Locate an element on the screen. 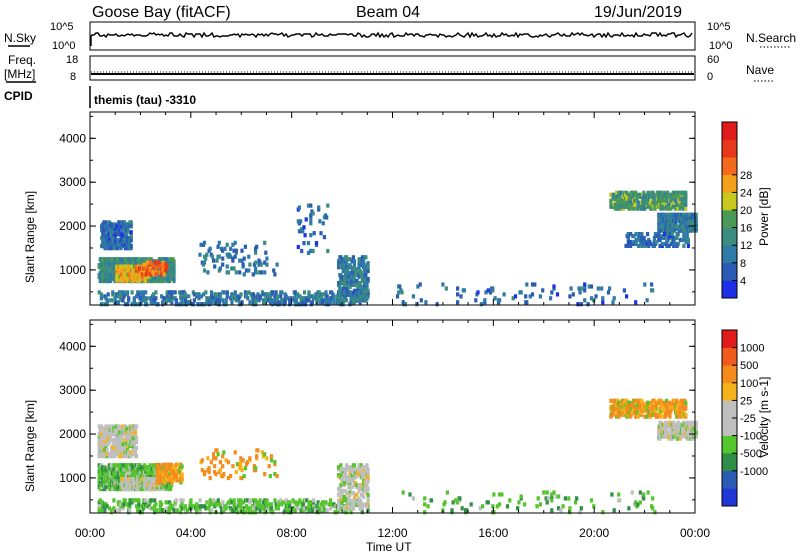  x-tick-label: 00:00 is located at coordinates (90, 533).